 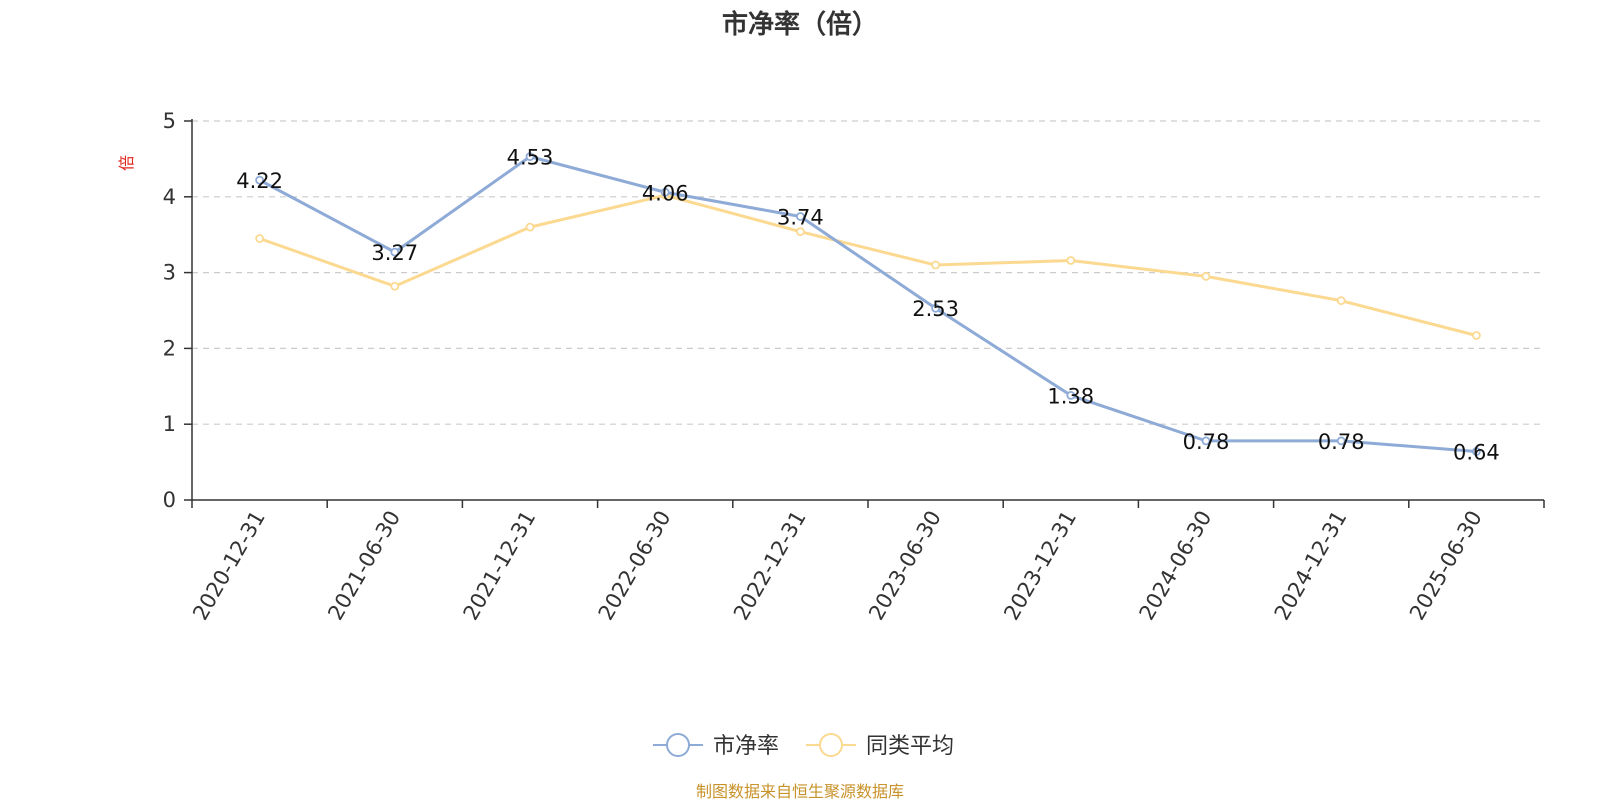 What do you see at coordinates (229, 566) in the screenshot?
I see `x-tick-label: 2020-12-31` at bounding box center [229, 566].